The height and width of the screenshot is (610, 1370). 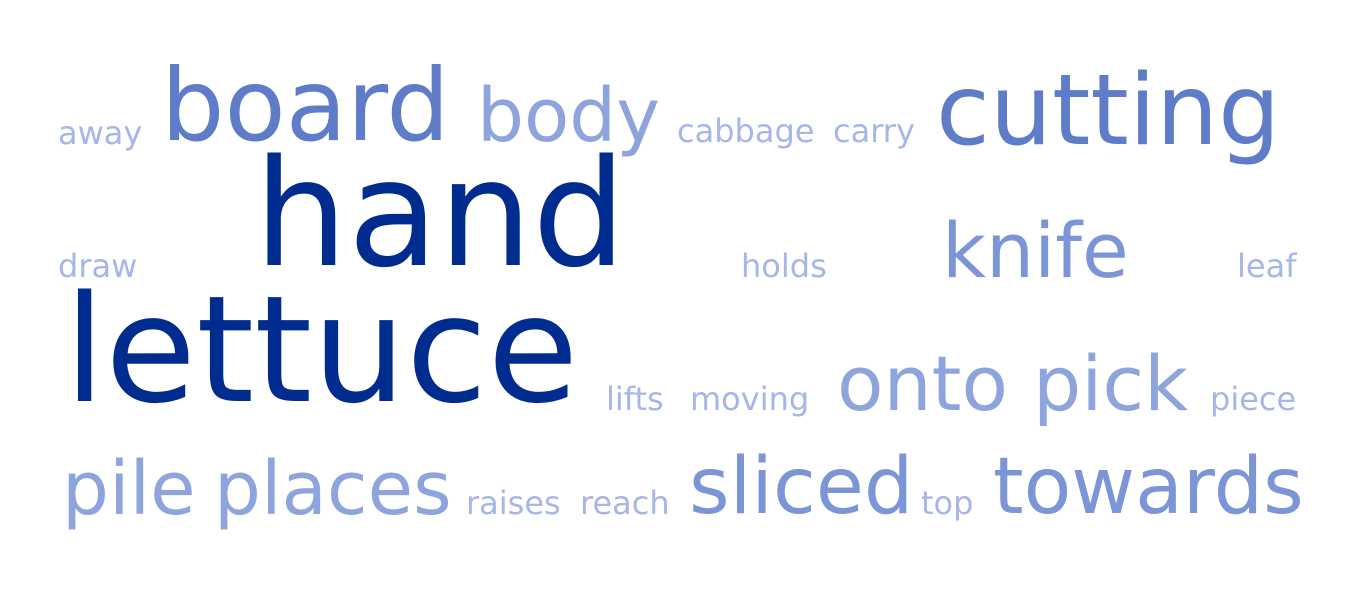 What do you see at coordinates (1108, 111) in the screenshot?
I see `word-cutting: cutting` at bounding box center [1108, 111].